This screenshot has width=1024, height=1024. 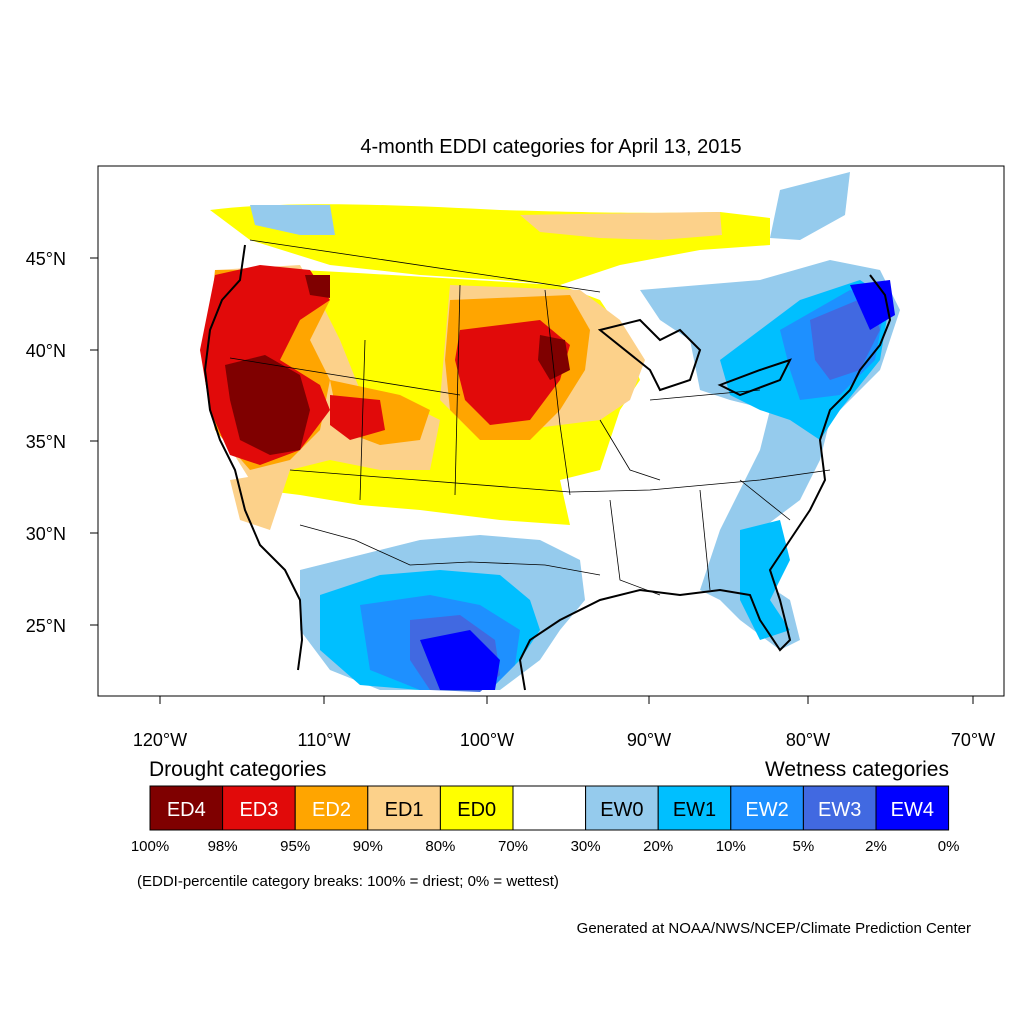 I want to click on legend-label-ed0: ED0, so click(x=476, y=810).